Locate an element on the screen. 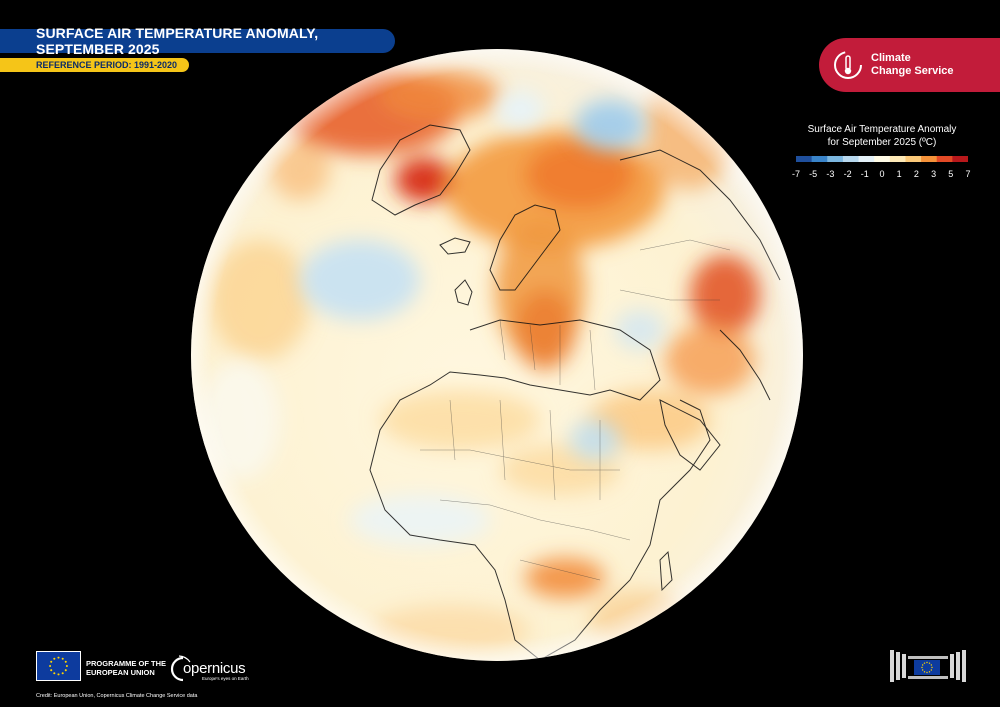 The image size is (1000, 707). legend-ticks: -7 -5 -3 -2 -1 0 1 2 3 5 7 is located at coordinates (881, 175).